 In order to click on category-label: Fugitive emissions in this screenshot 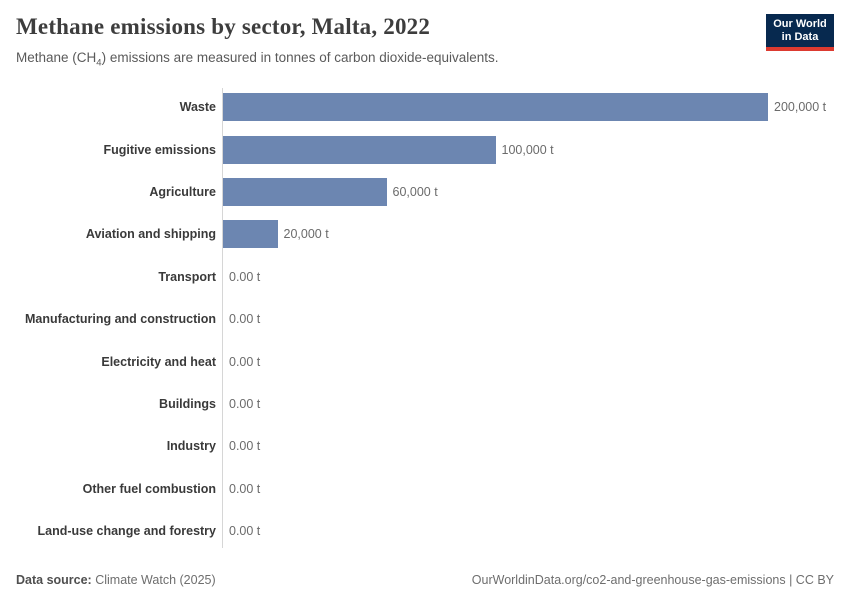, I will do `click(159, 149)`.